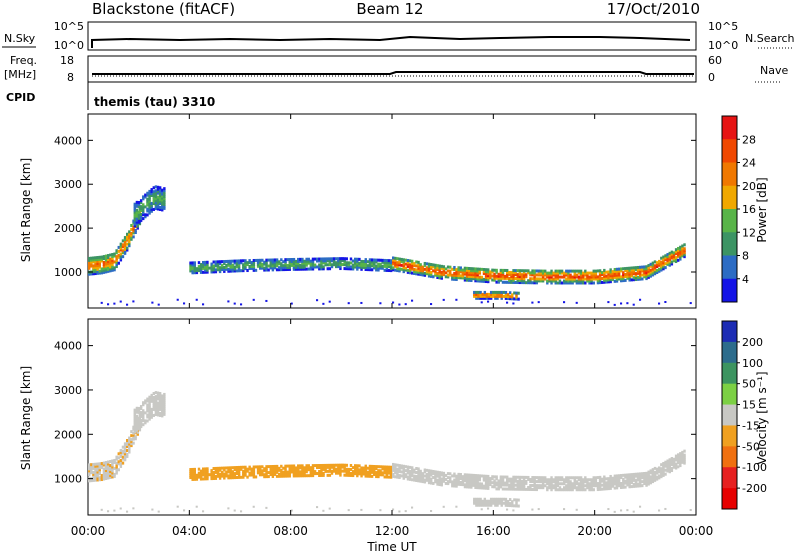 This screenshot has width=800, height=554. What do you see at coordinates (68, 479) in the screenshot?
I see `velocity-ytick-label: 1000` at bounding box center [68, 479].